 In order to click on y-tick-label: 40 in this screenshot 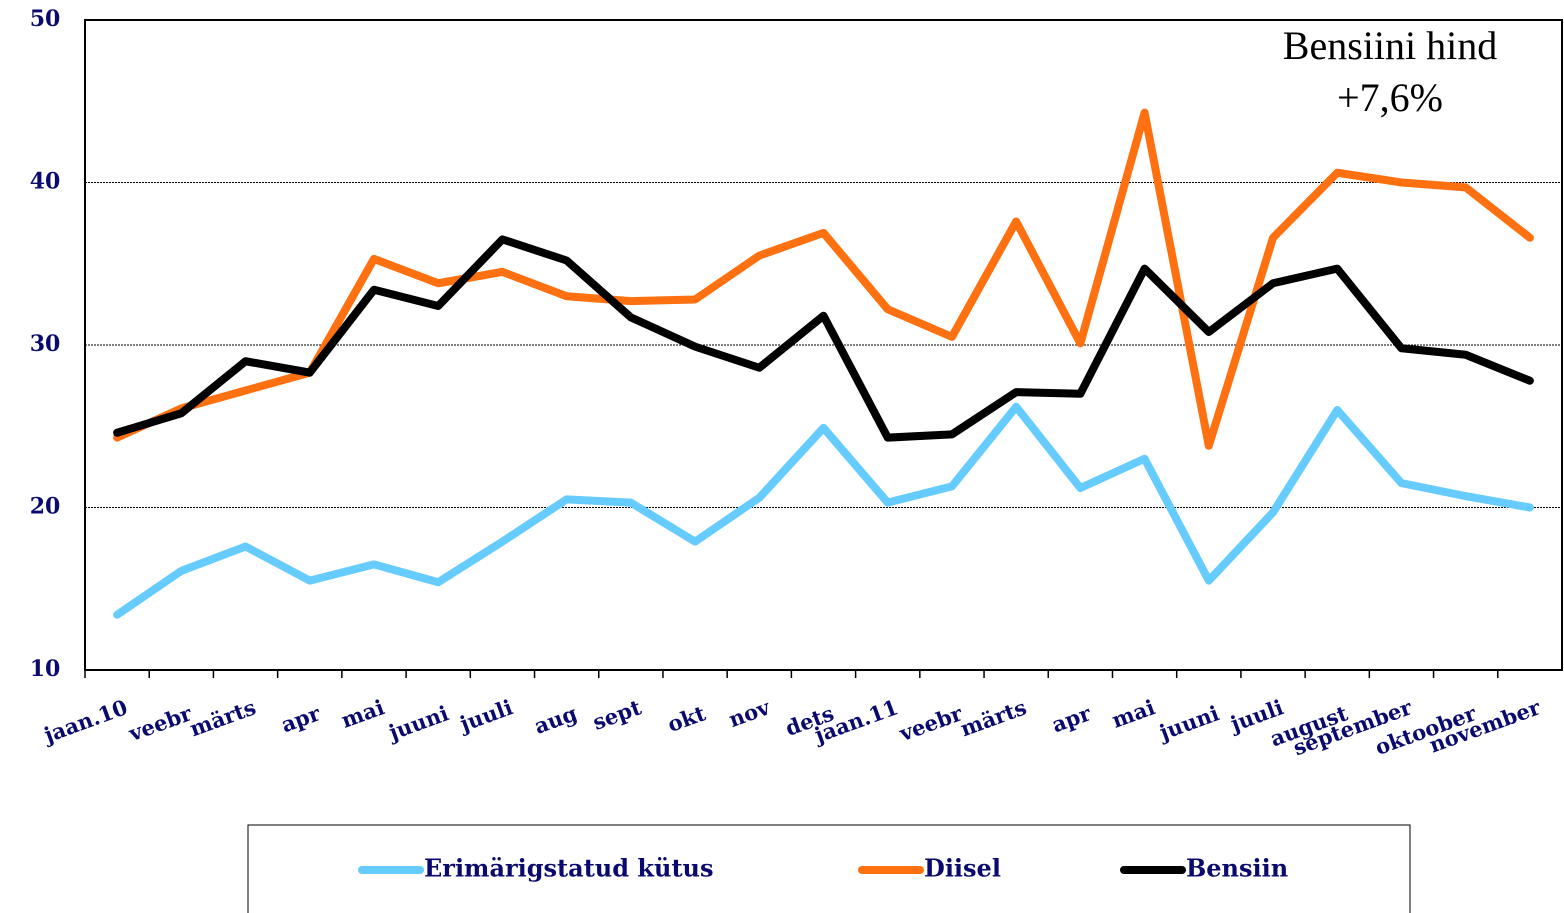, I will do `click(45, 182)`.